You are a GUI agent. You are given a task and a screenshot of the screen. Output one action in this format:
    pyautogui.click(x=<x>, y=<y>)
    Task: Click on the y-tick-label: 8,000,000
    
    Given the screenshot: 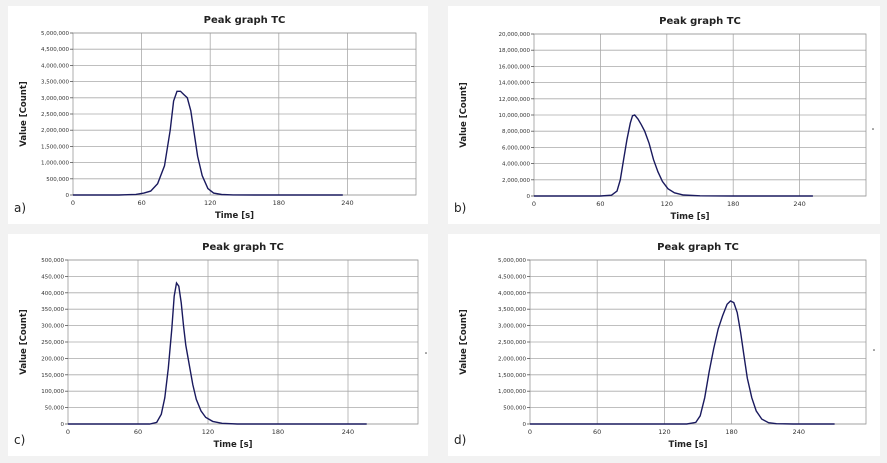 What is the action you would take?
    pyautogui.click(x=516, y=132)
    